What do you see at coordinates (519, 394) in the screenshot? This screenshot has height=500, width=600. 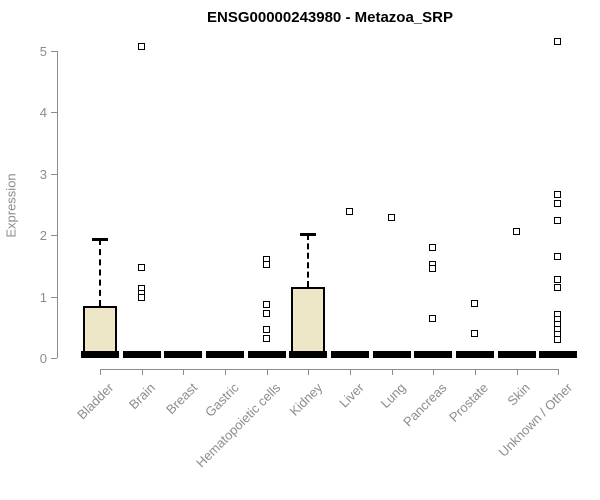 I see `x-tick-label: Skin` at bounding box center [519, 394].